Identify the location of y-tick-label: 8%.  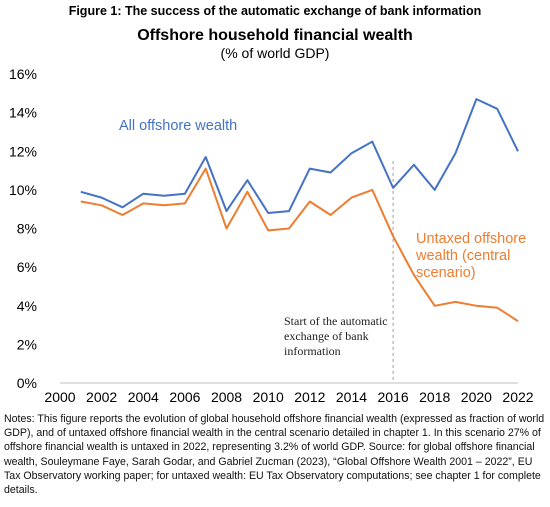
(27, 229).